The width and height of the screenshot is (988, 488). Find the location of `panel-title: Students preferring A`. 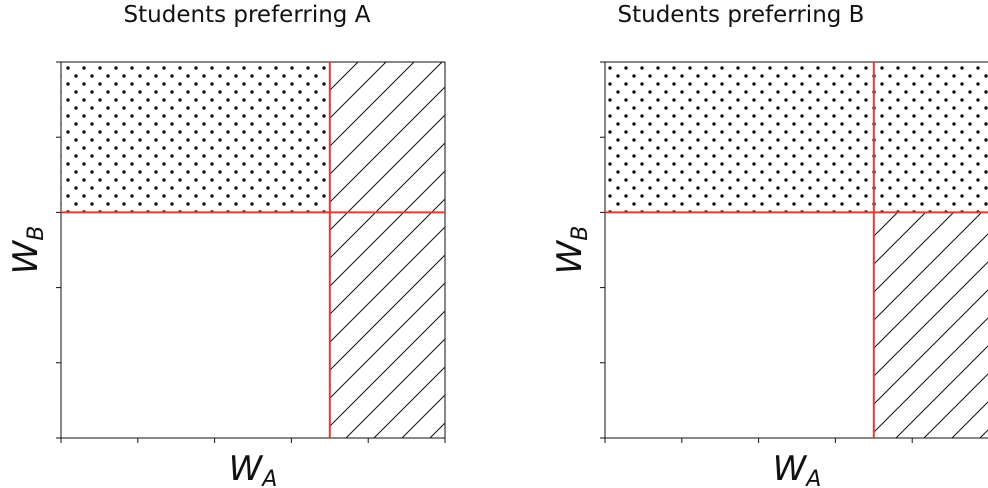

panel-title: Students preferring A is located at coordinates (247, 15).